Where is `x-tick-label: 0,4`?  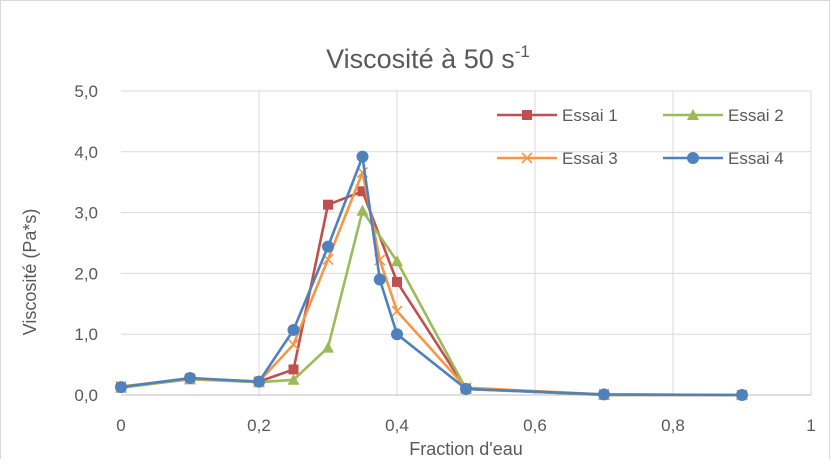 x-tick-label: 0,4 is located at coordinates (397, 425).